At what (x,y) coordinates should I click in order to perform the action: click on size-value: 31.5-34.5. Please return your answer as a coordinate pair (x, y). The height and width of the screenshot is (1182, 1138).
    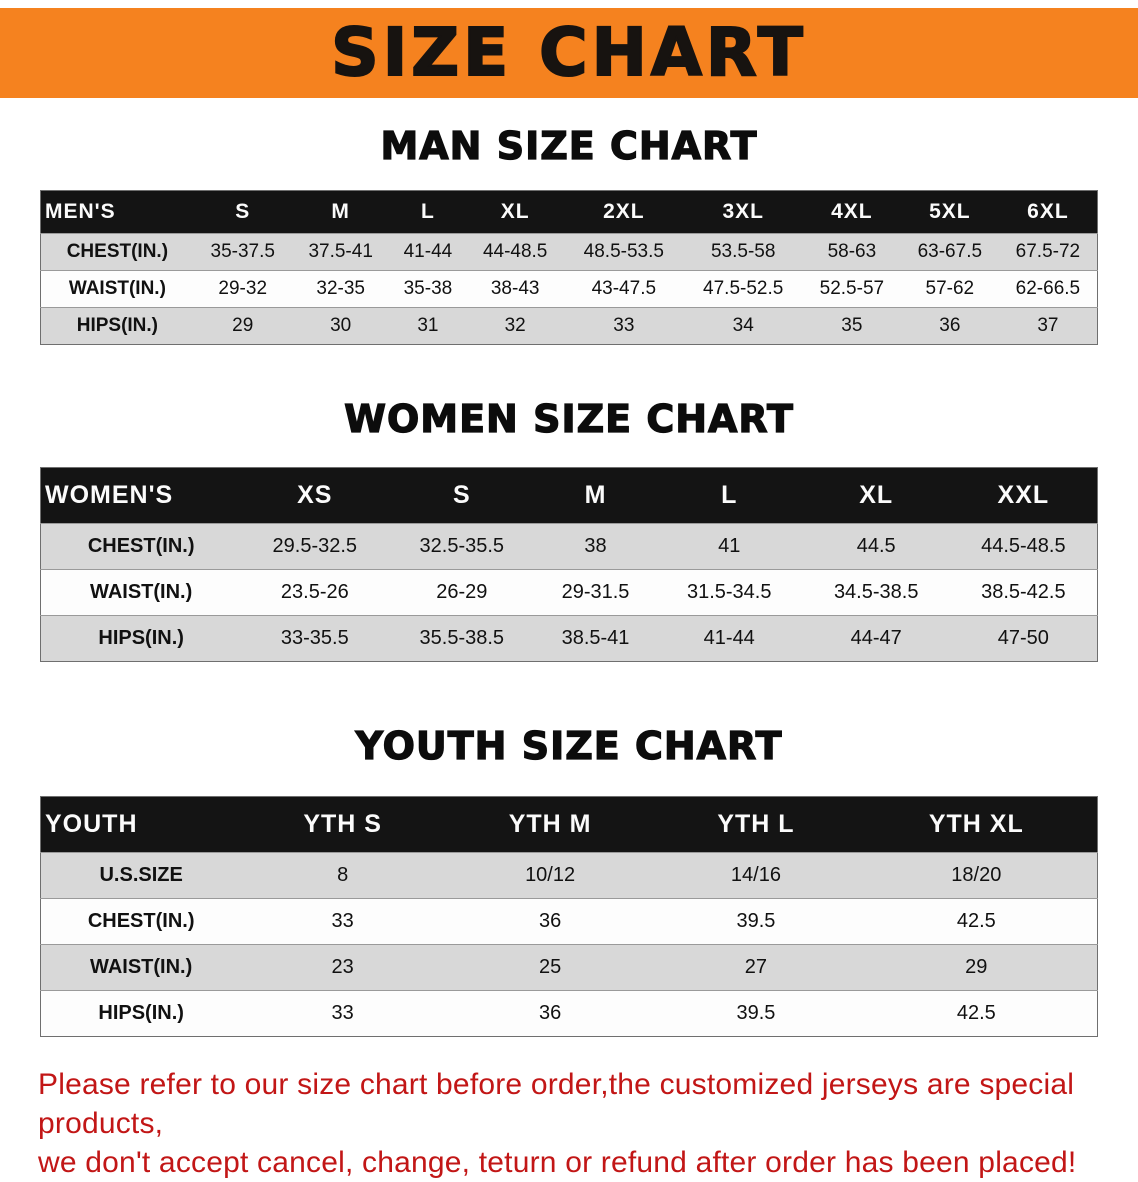
    Looking at the image, I should click on (729, 592).